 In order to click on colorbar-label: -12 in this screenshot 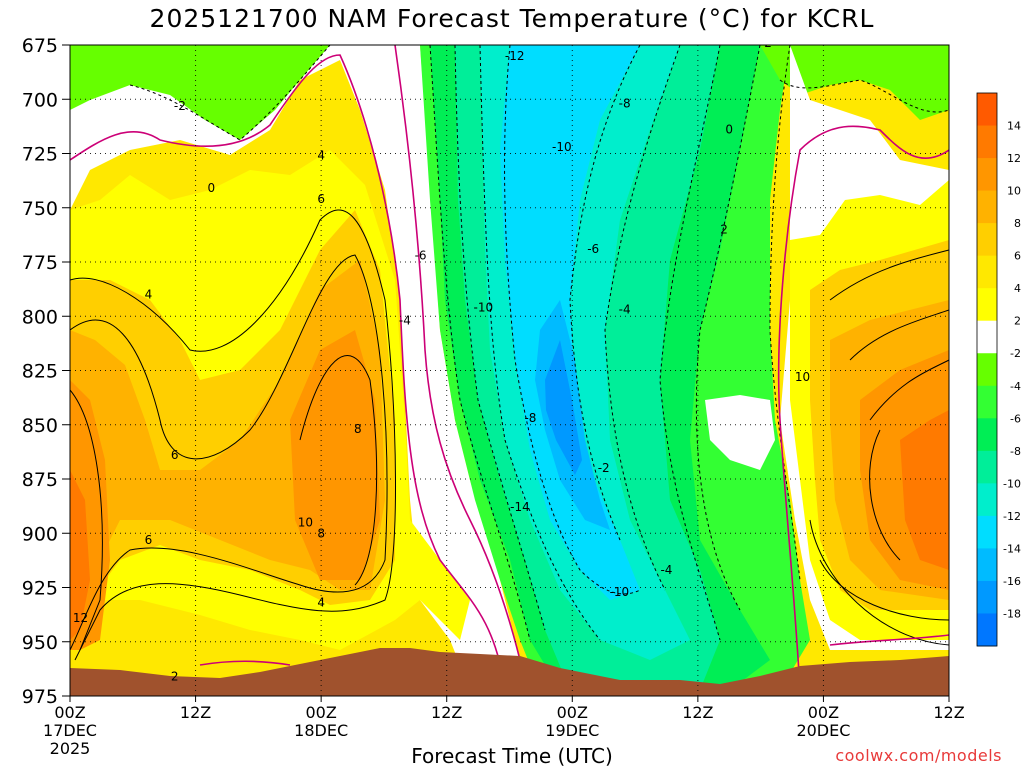, I will do `click(1012, 516)`.